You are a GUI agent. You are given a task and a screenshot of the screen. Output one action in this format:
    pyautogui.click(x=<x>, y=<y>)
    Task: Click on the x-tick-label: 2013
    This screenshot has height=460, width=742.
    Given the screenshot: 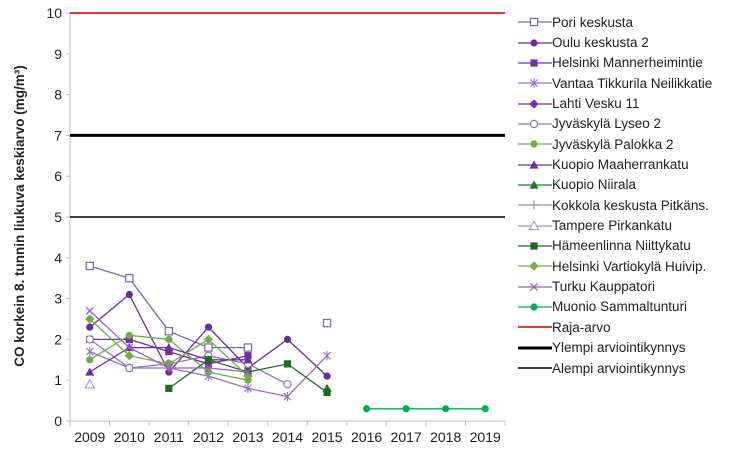 What is the action you would take?
    pyautogui.click(x=247, y=437)
    